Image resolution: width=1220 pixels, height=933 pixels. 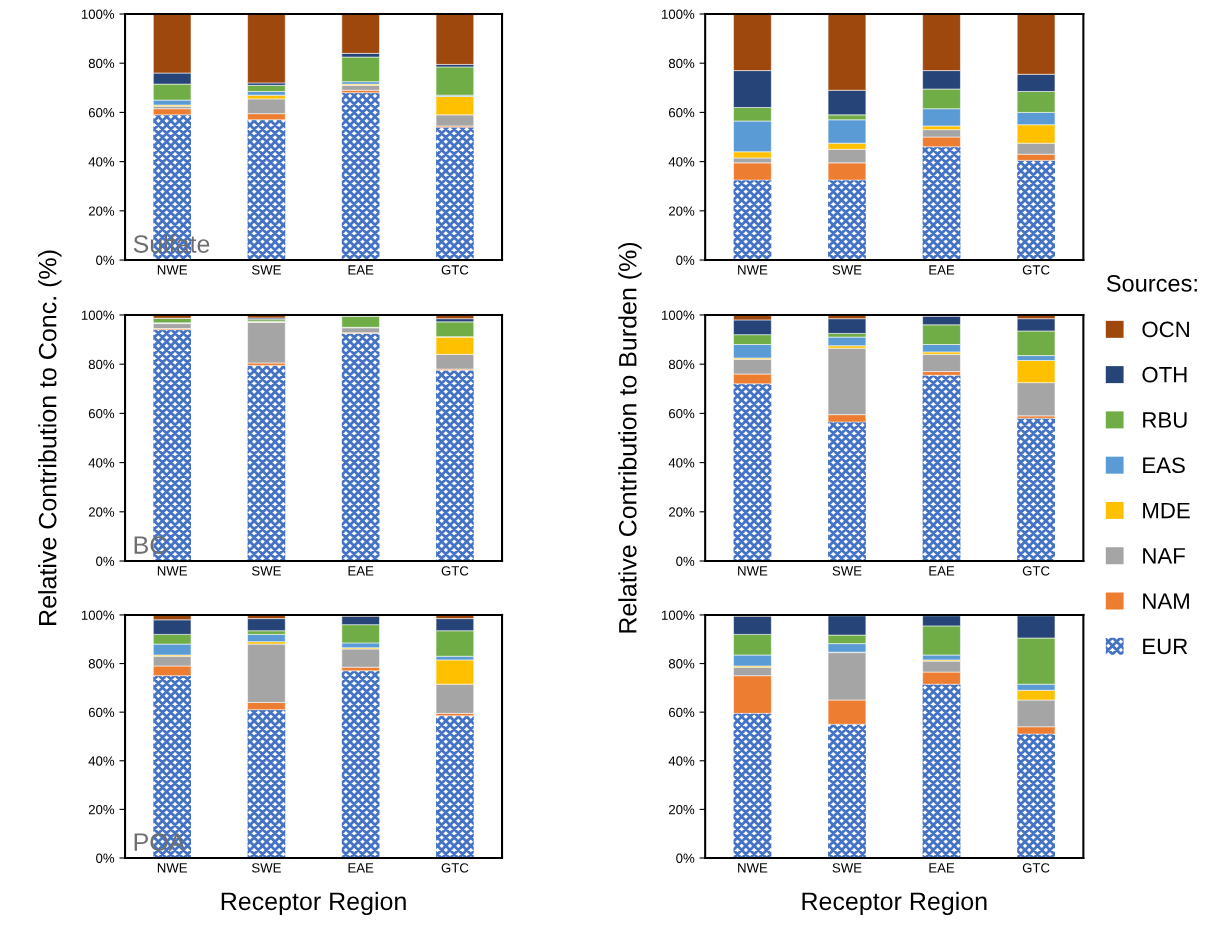 I want to click on legend-label: OCN, so click(x=1165, y=329).